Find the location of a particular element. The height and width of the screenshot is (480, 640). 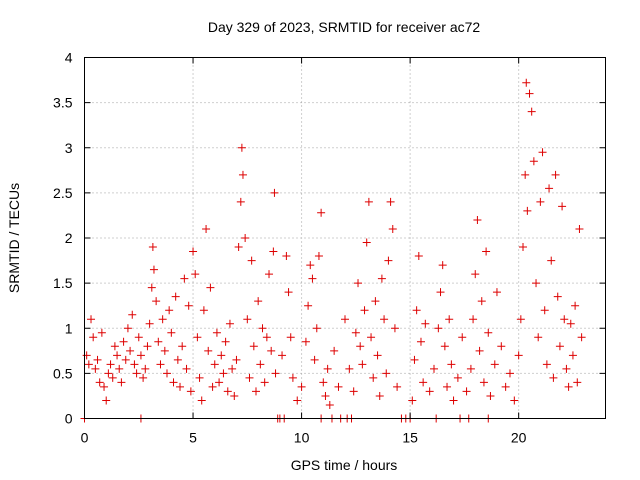

y-tick-label: 1 is located at coordinates (69, 328).